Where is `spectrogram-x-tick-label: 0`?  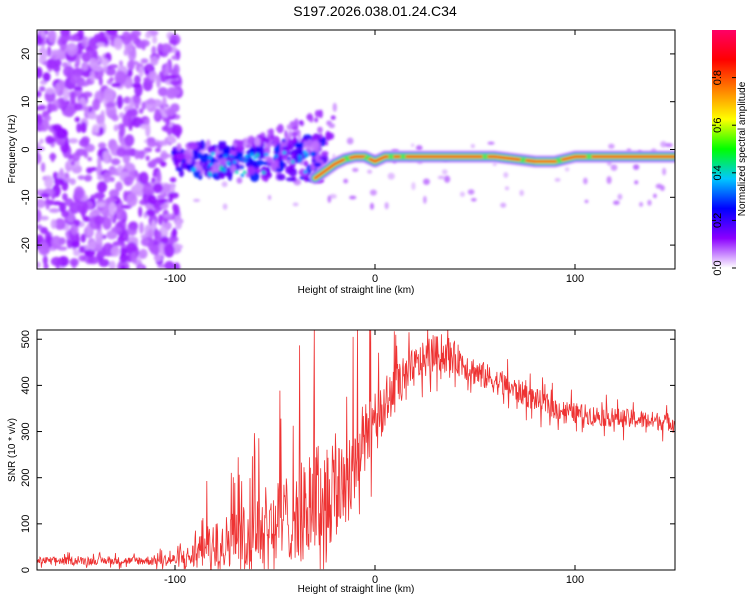
spectrogram-x-tick-label: 0 is located at coordinates (375, 279).